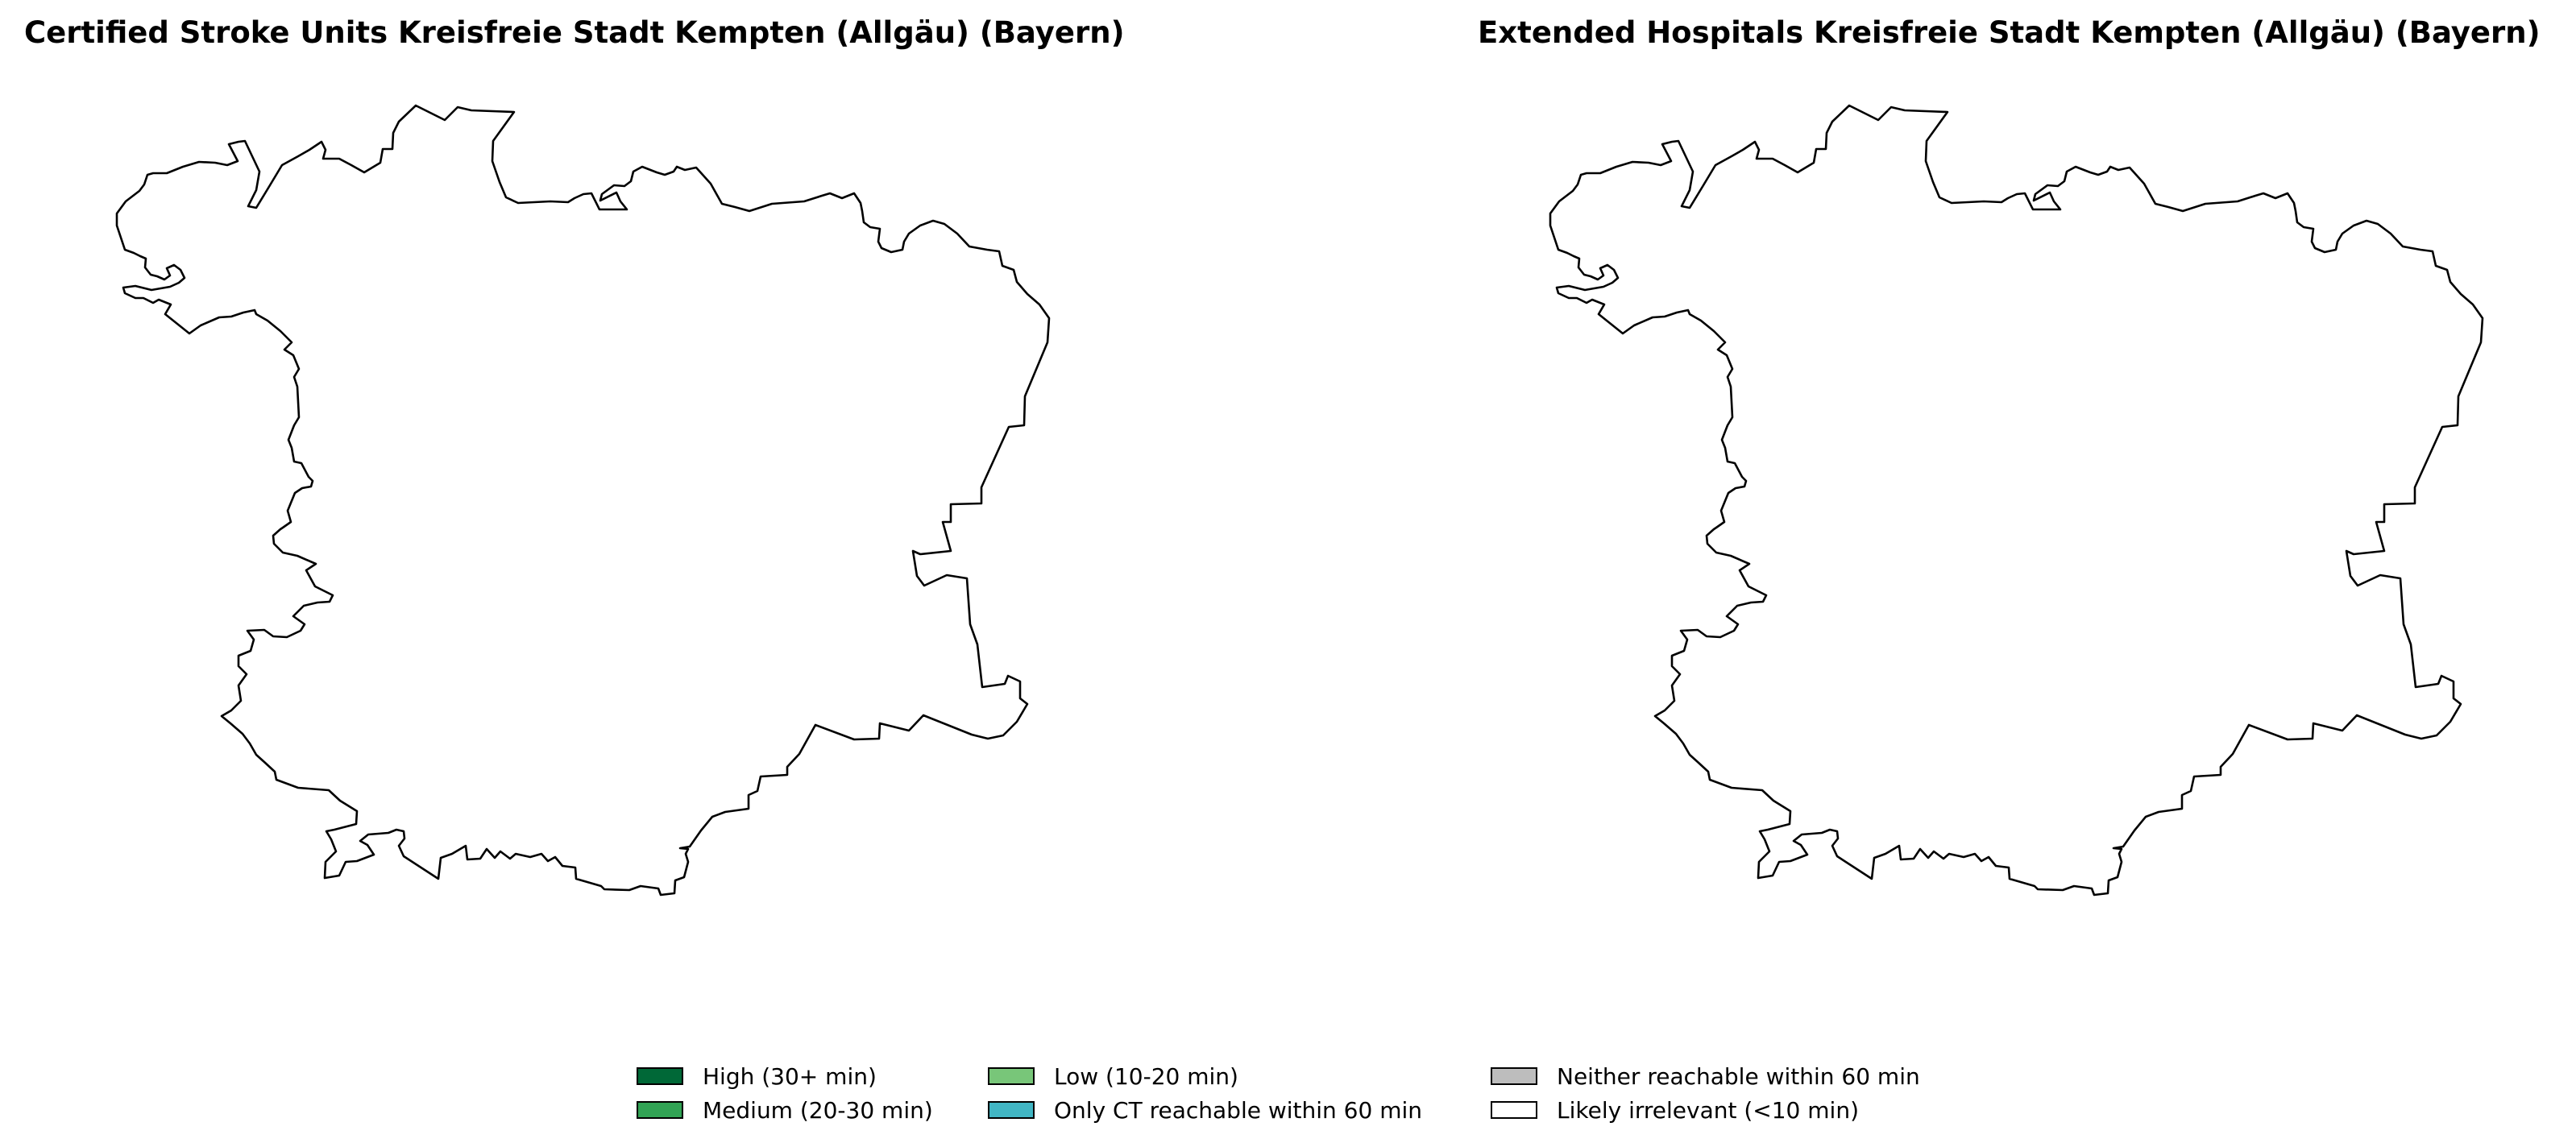 This screenshot has height=1143, width=2576. What do you see at coordinates (660, 1110) in the screenshot?
I see `legend-swatch-medium` at bounding box center [660, 1110].